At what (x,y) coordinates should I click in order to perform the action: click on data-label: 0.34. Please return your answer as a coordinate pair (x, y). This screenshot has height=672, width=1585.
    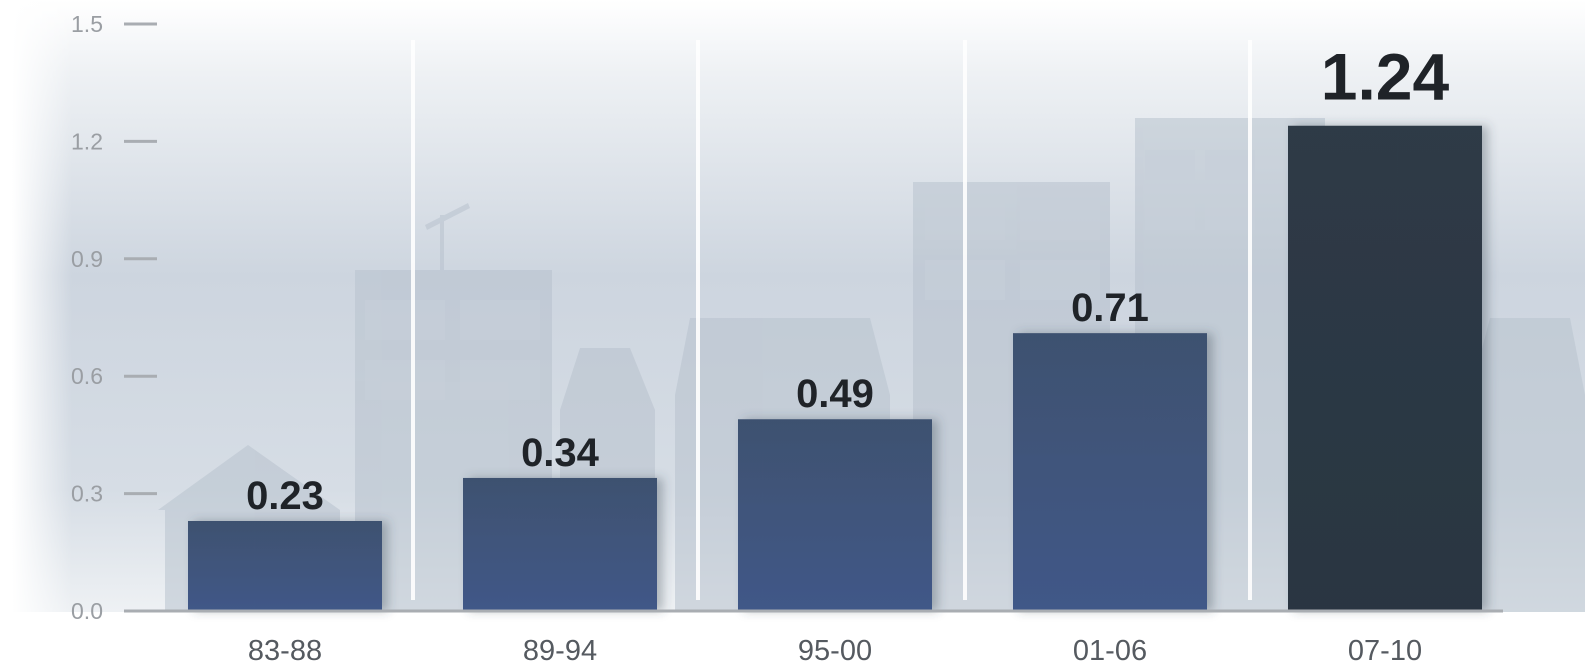
    Looking at the image, I should click on (560, 453).